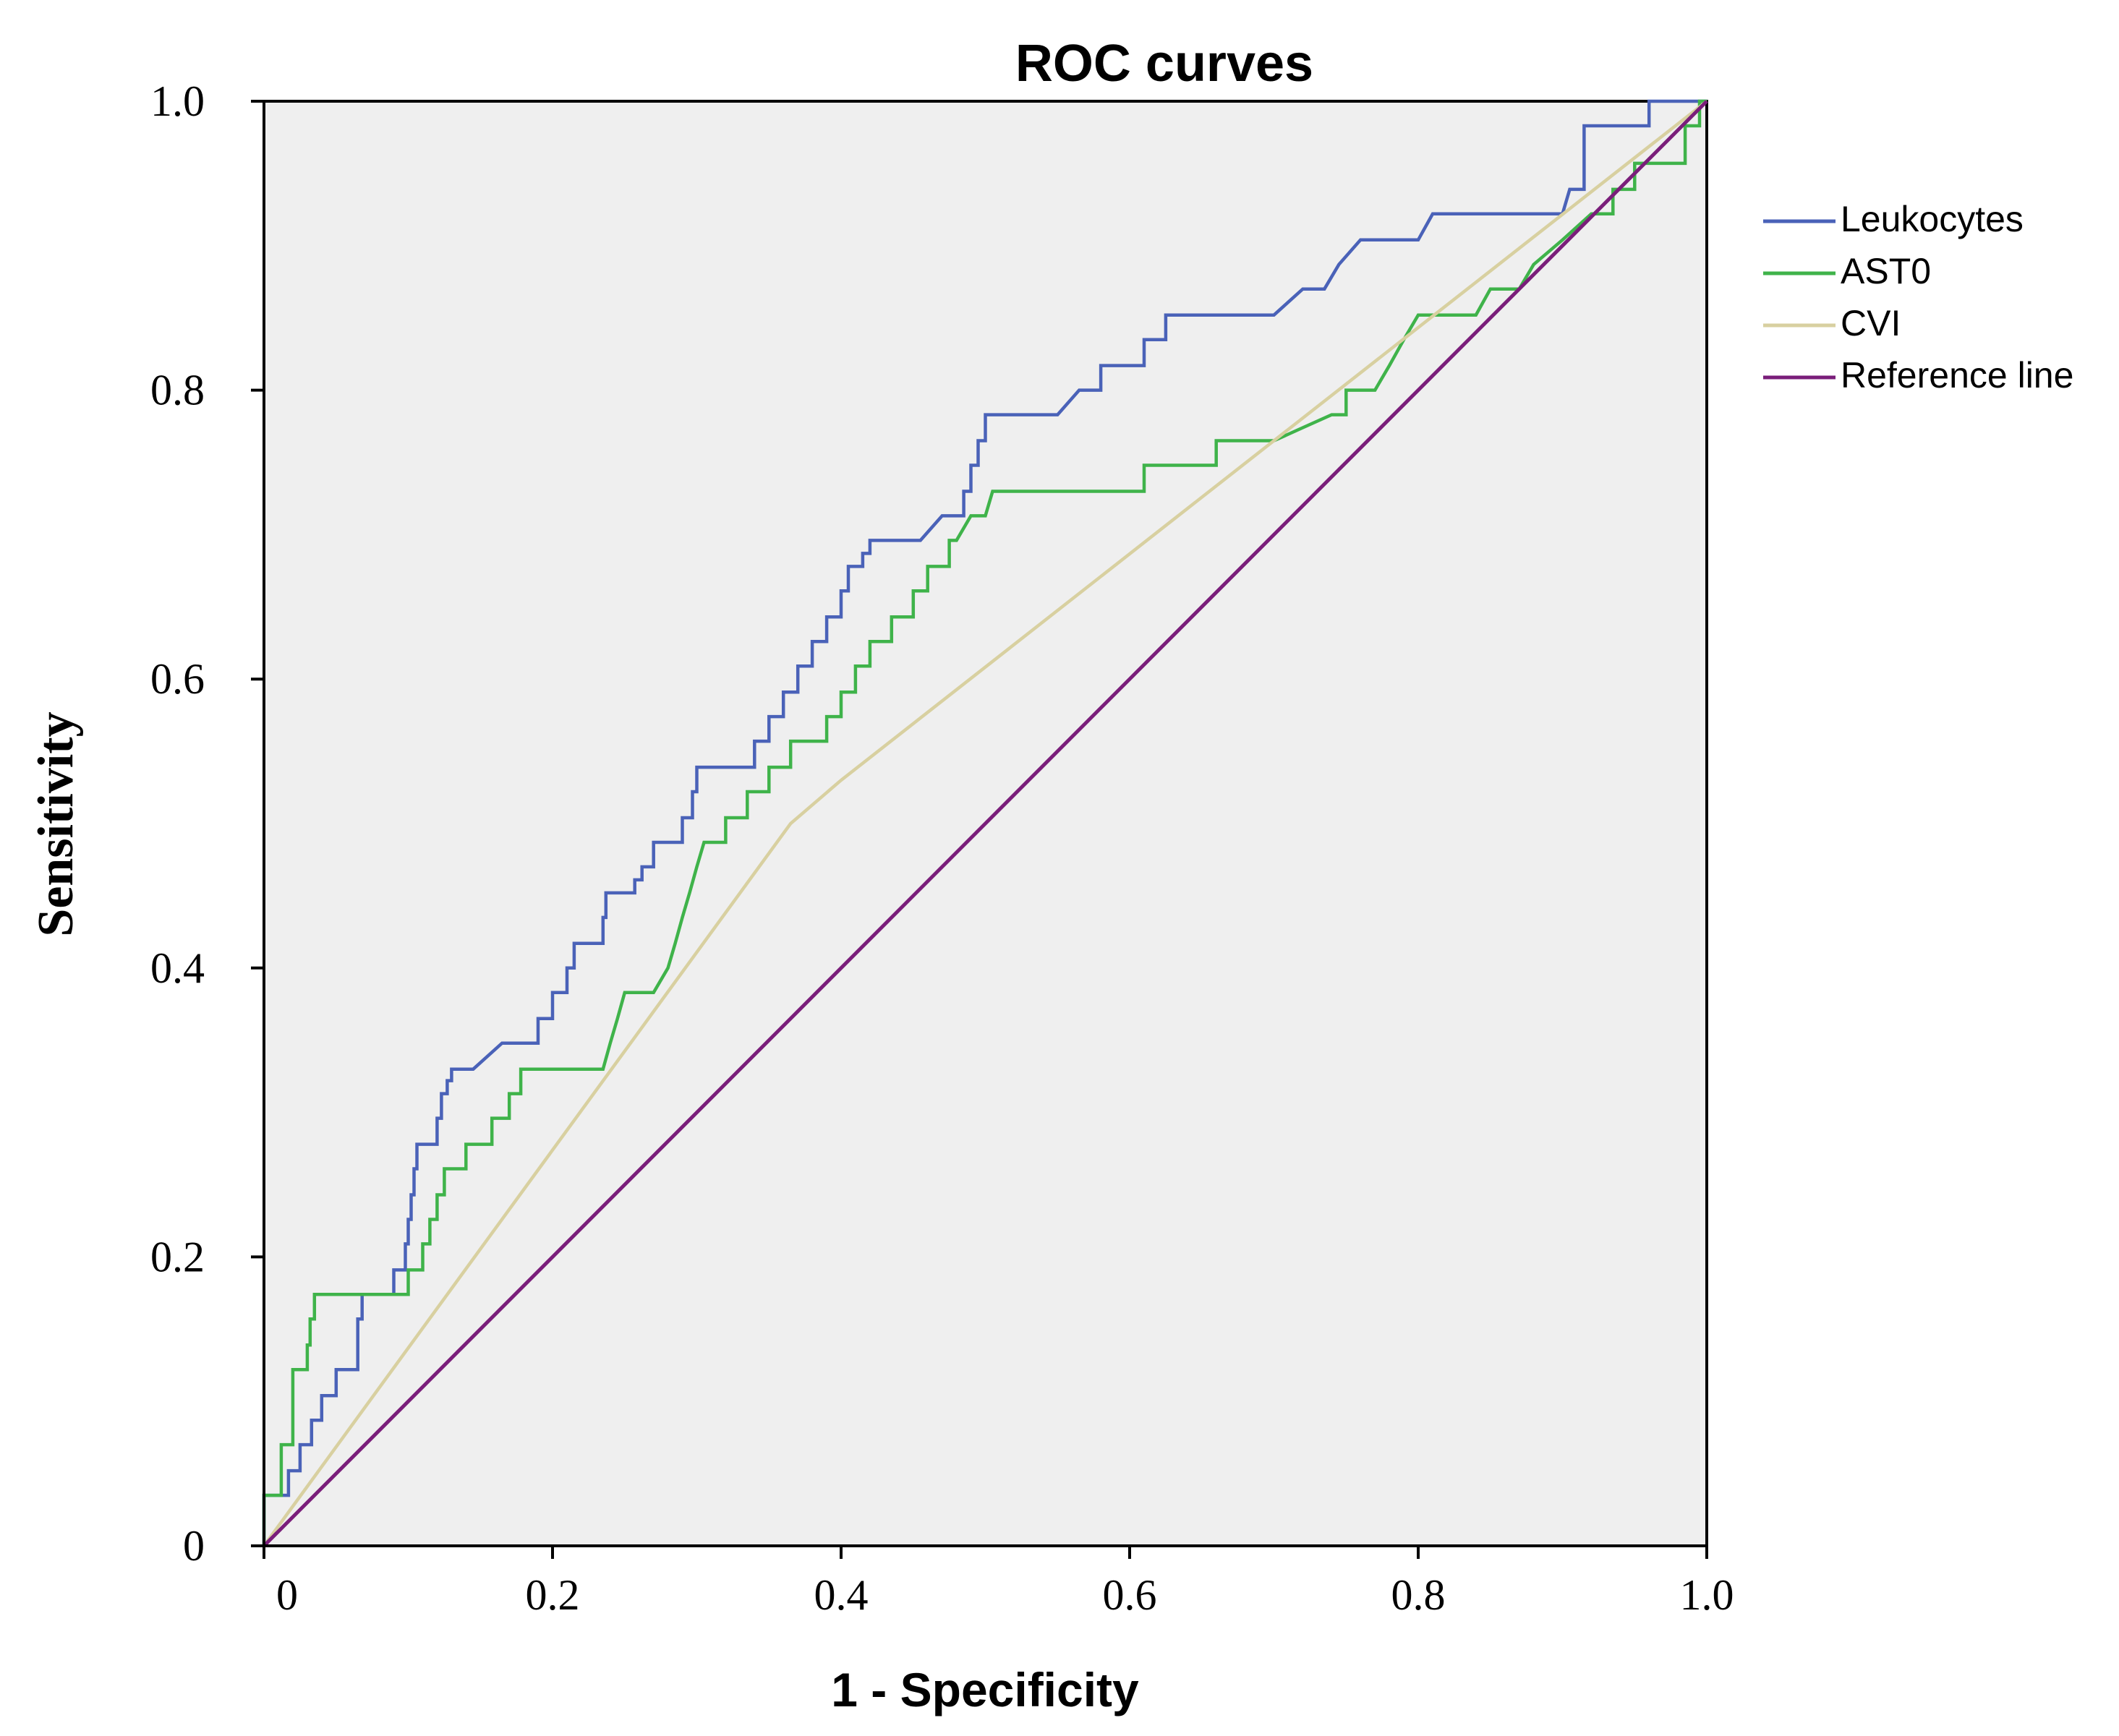 The height and width of the screenshot is (1736, 2119). I want to click on x-tick-label: 0.2, so click(553, 1595).